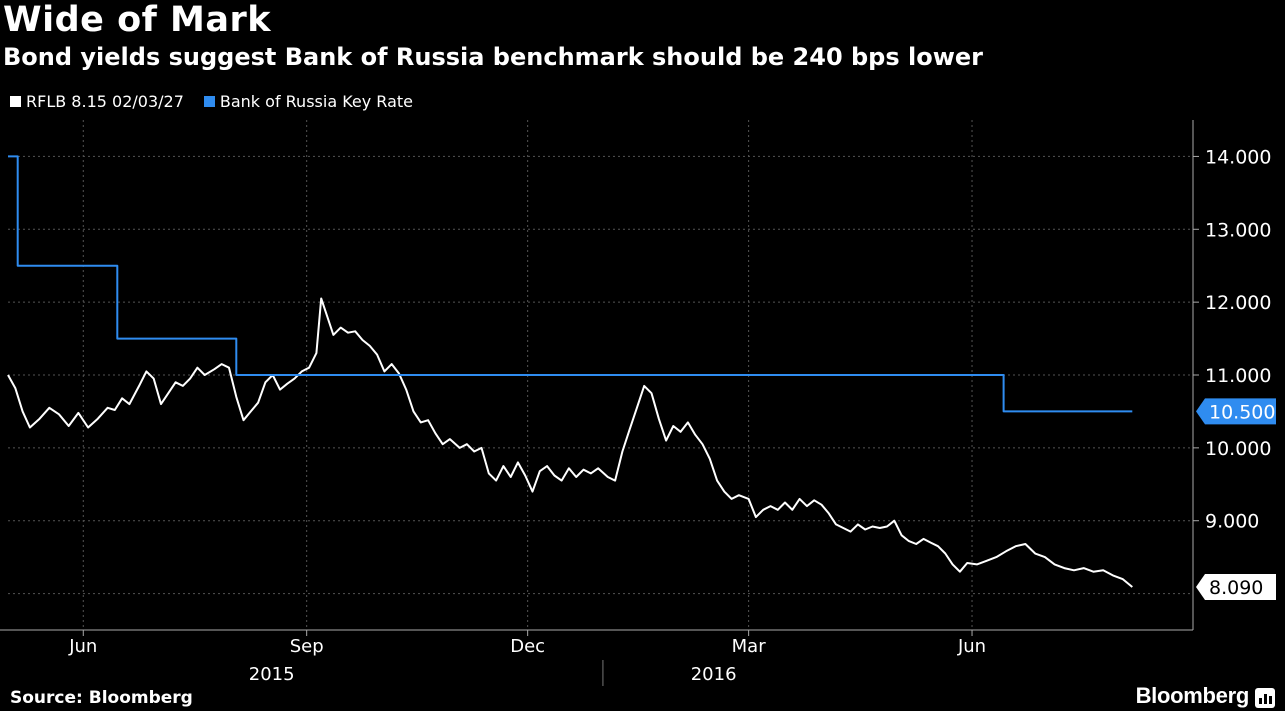  I want to click on legend-swatch-bond, so click(15, 101).